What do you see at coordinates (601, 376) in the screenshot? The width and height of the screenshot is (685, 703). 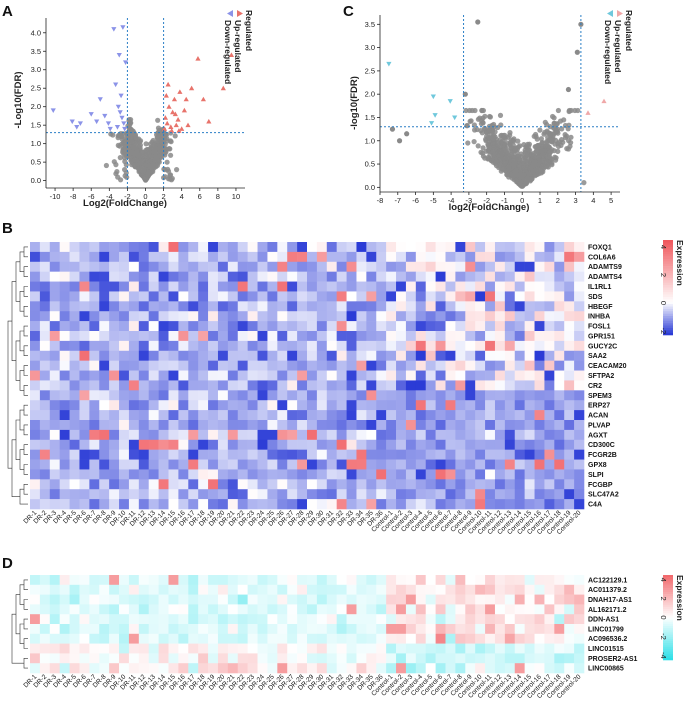 I see `row-label: SFTPA2` at bounding box center [601, 376].